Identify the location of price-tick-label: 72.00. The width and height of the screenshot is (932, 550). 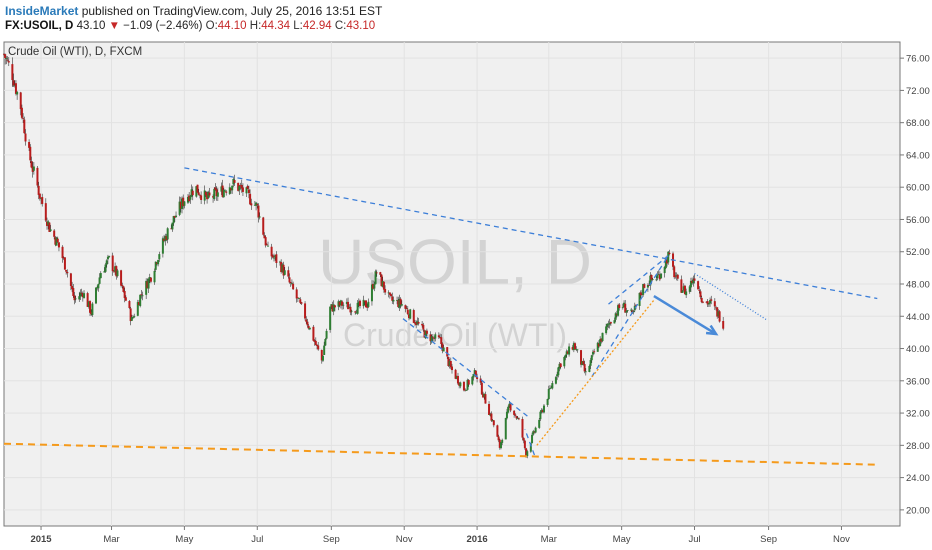
(918, 91).